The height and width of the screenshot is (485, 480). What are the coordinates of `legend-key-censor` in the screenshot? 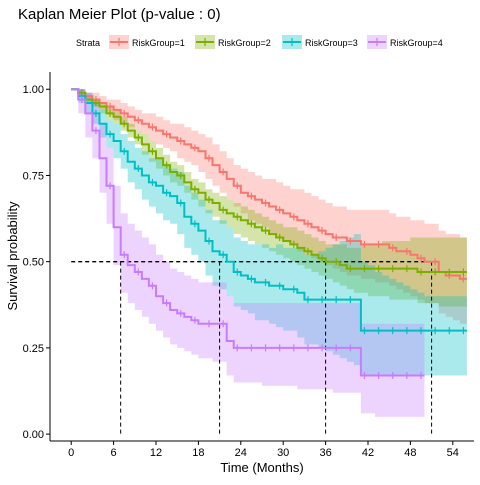 It's located at (119, 42).